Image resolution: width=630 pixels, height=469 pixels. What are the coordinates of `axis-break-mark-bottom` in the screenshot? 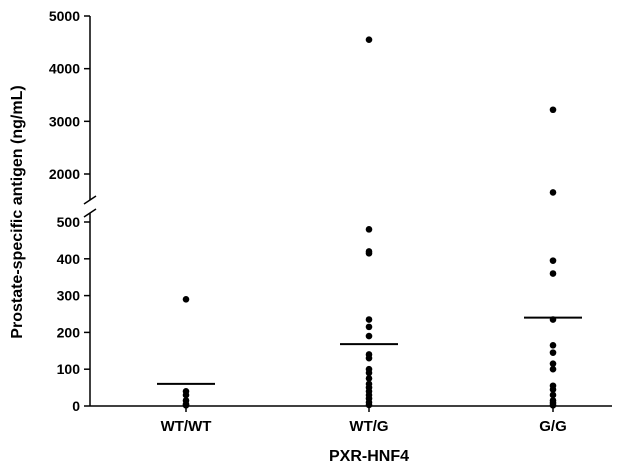 It's located at (90, 213).